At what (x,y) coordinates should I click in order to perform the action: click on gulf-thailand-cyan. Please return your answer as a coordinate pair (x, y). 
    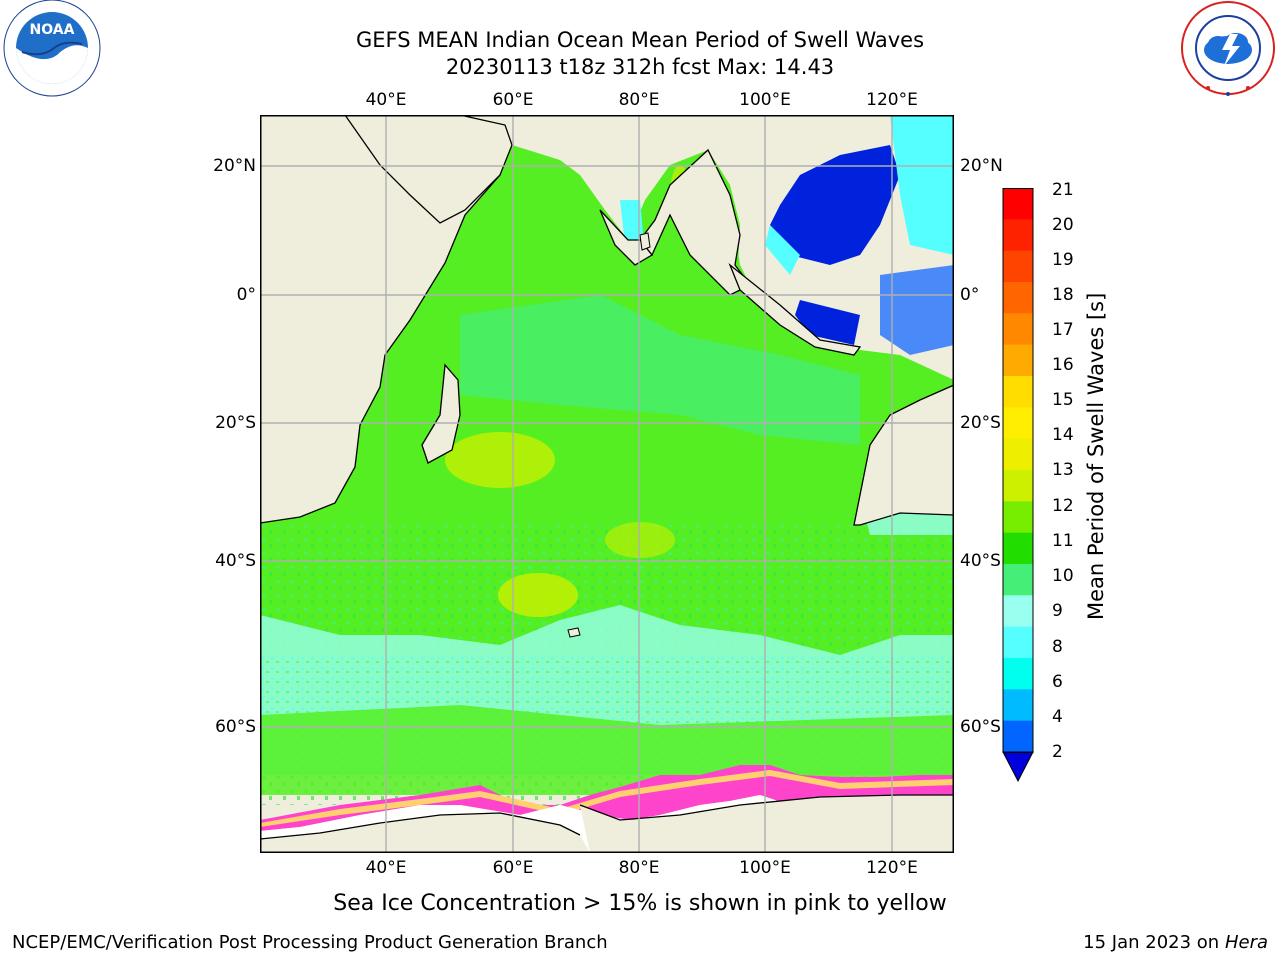
    Looking at the image, I should click on (782, 250).